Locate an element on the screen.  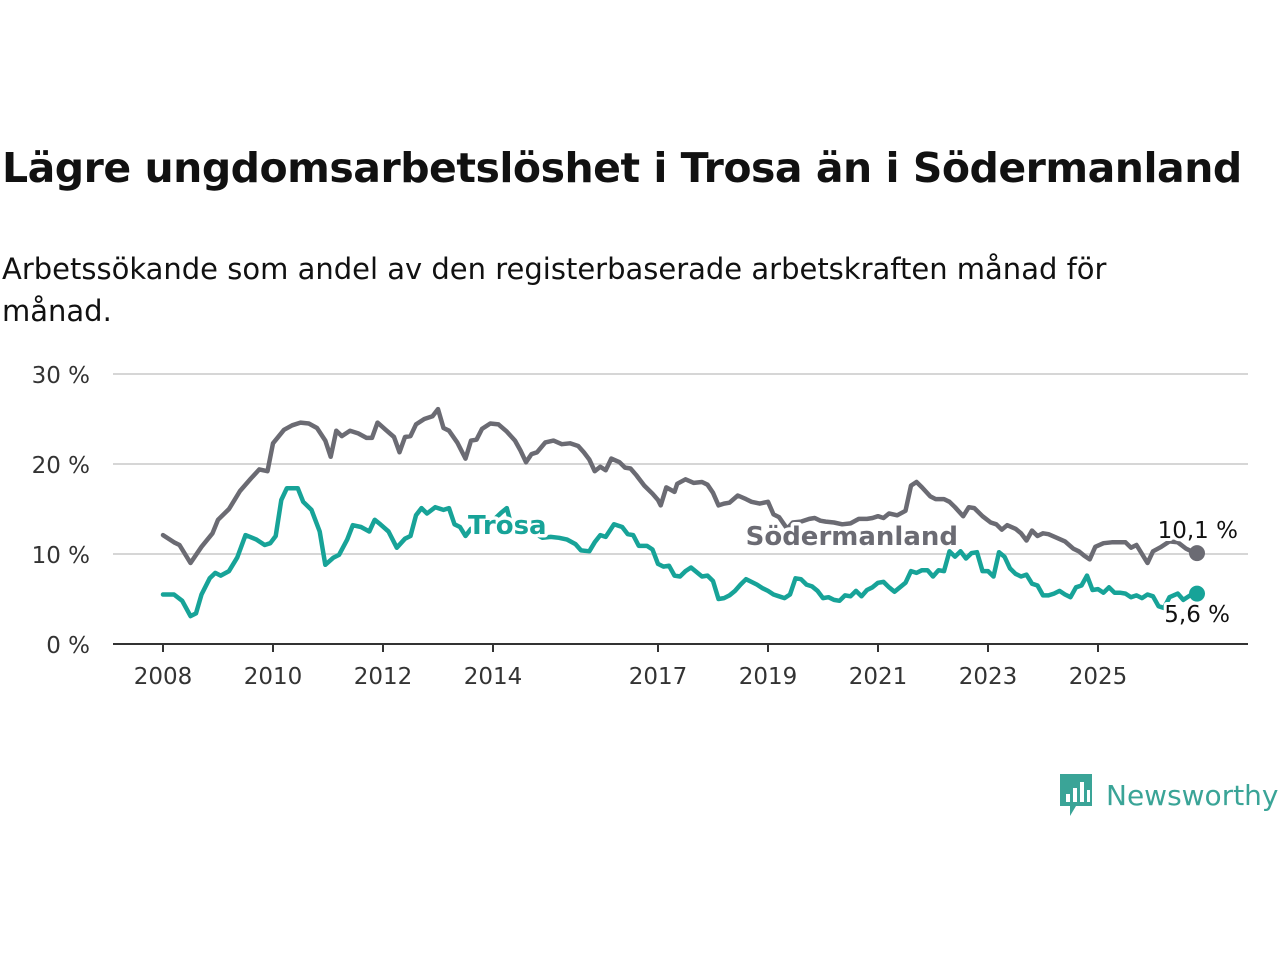
y-tick-label: 30 % is located at coordinates (61, 376).